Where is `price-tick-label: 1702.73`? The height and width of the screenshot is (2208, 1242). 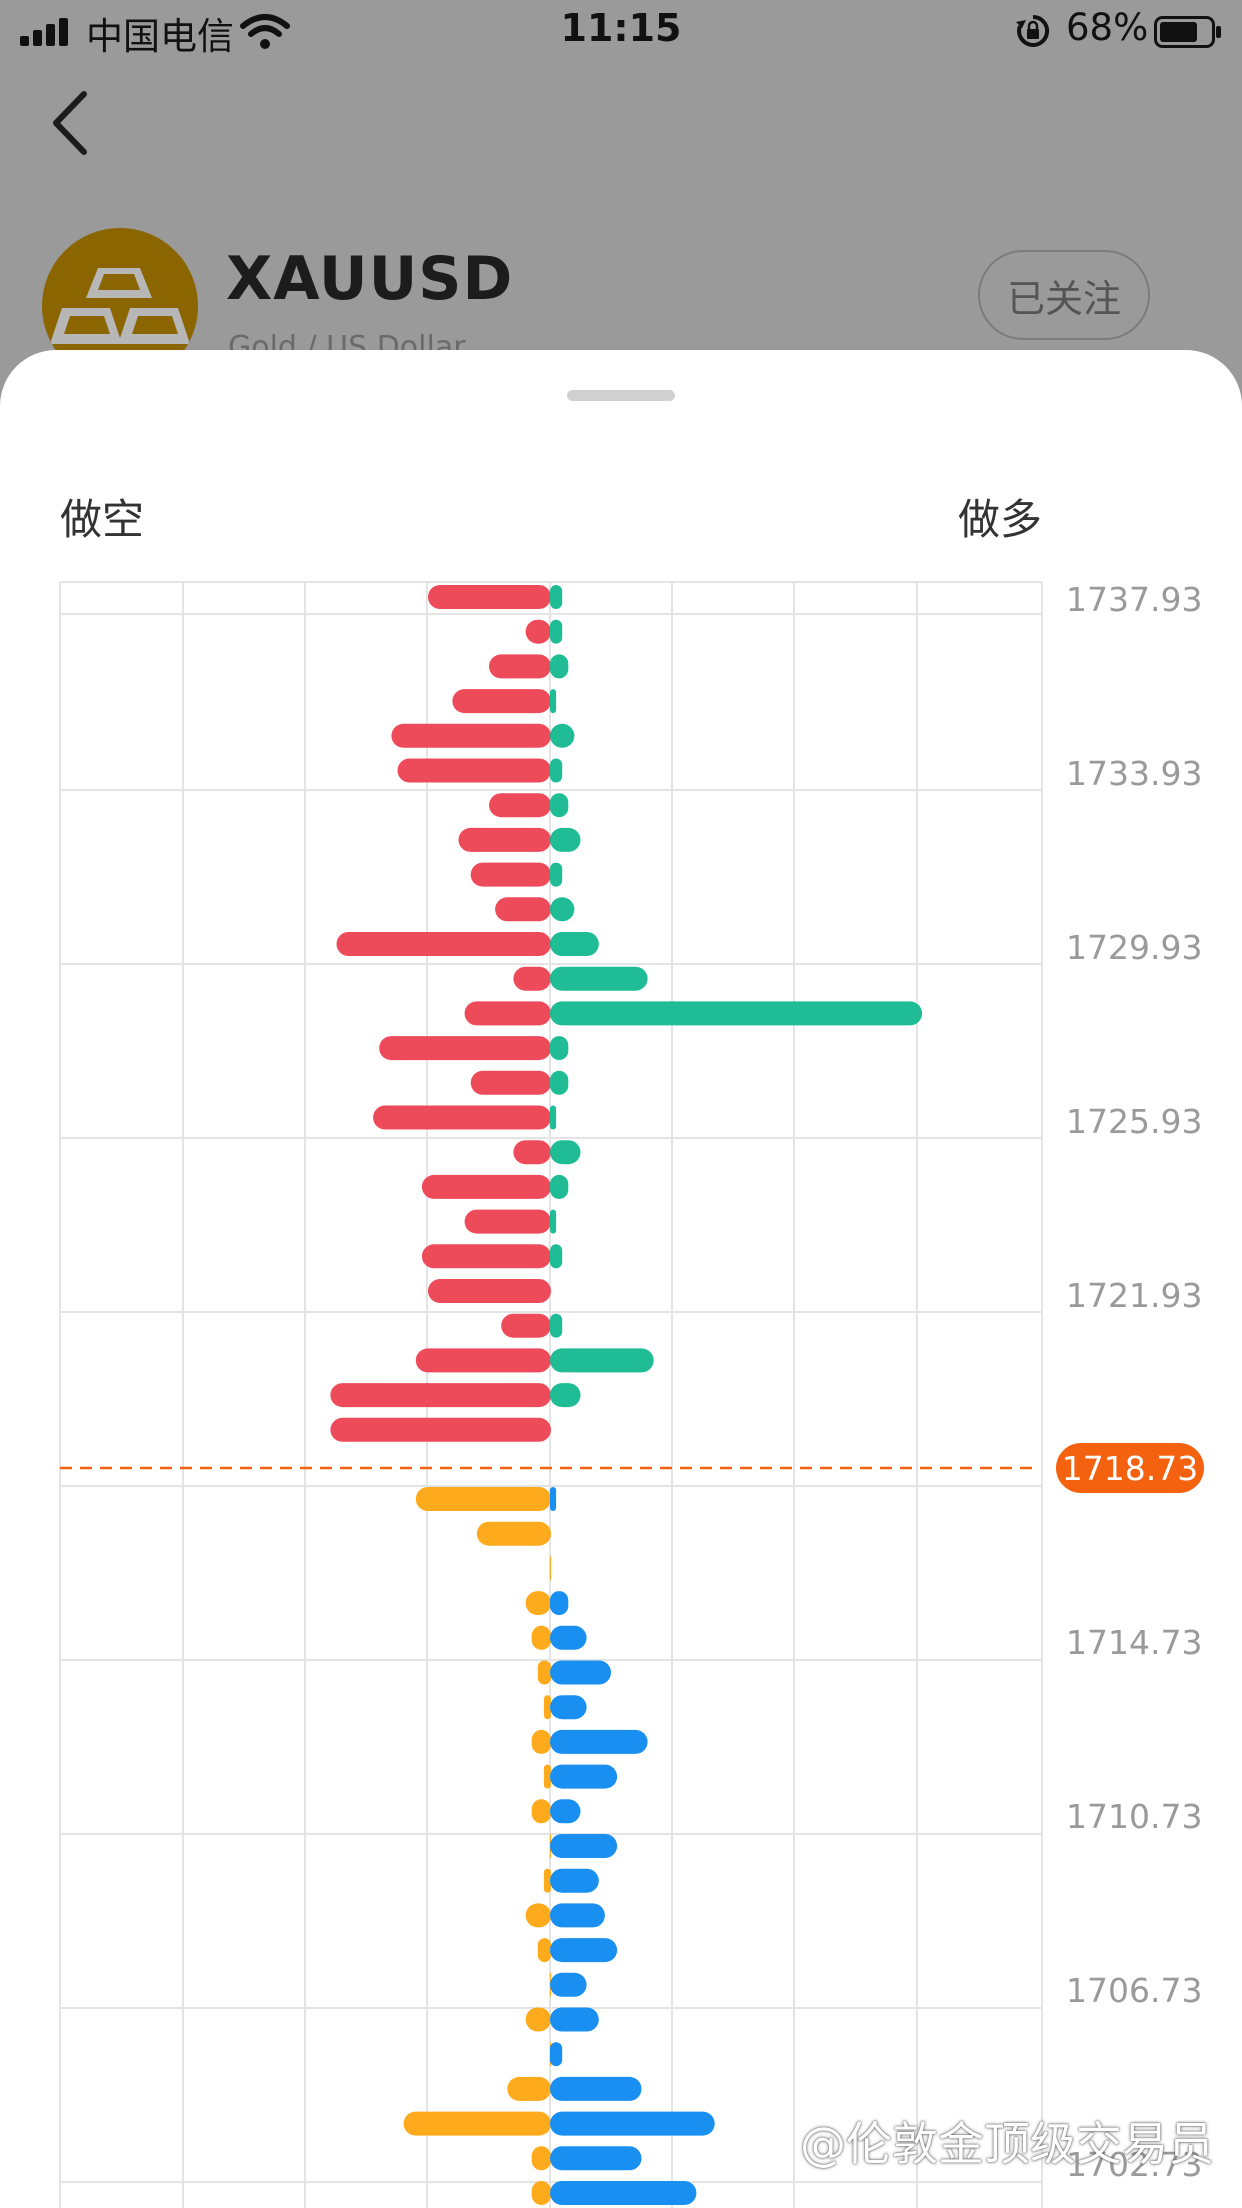 price-tick-label: 1702.73 is located at coordinates (1134, 2164).